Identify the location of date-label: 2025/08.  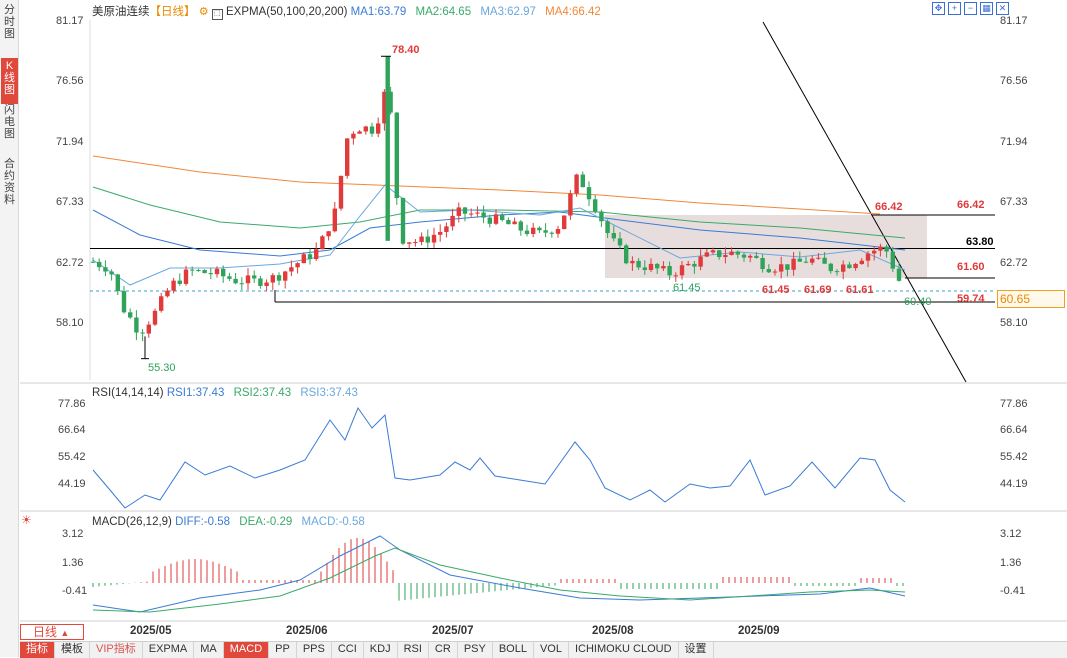
(613, 631).